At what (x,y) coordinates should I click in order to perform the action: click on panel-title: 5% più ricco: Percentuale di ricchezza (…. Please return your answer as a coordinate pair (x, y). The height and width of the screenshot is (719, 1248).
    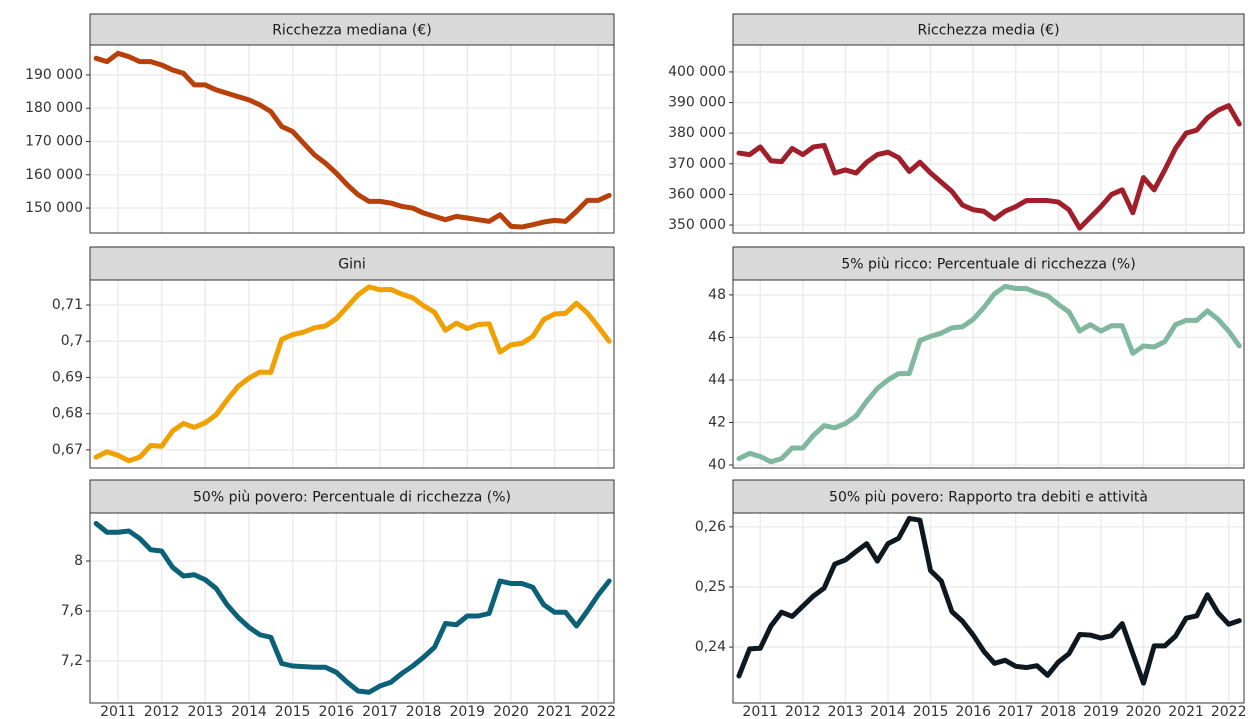
    Looking at the image, I should click on (988, 265).